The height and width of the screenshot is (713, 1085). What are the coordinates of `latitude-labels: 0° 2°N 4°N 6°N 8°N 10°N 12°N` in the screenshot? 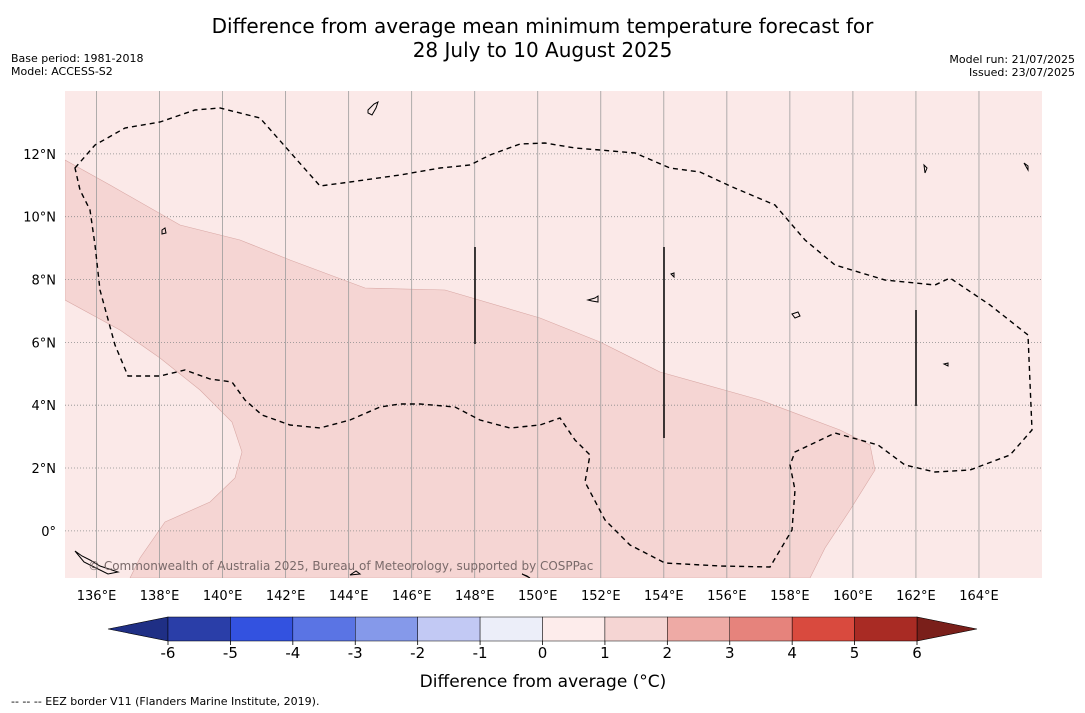 It's located at (39, 344).